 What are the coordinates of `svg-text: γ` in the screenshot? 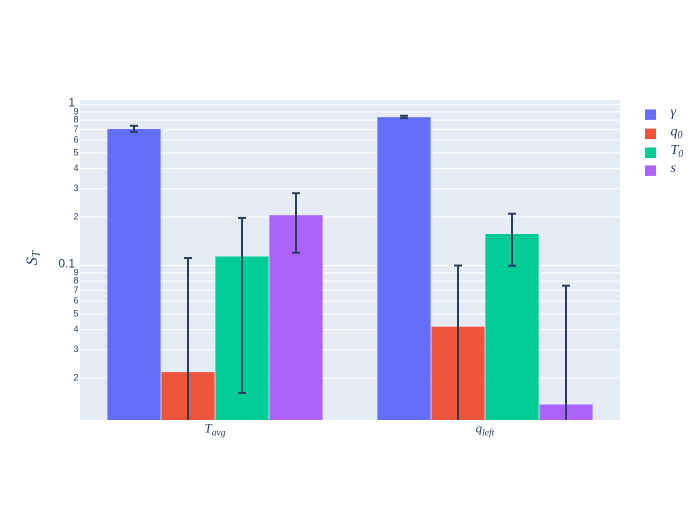 It's located at (674, 112).